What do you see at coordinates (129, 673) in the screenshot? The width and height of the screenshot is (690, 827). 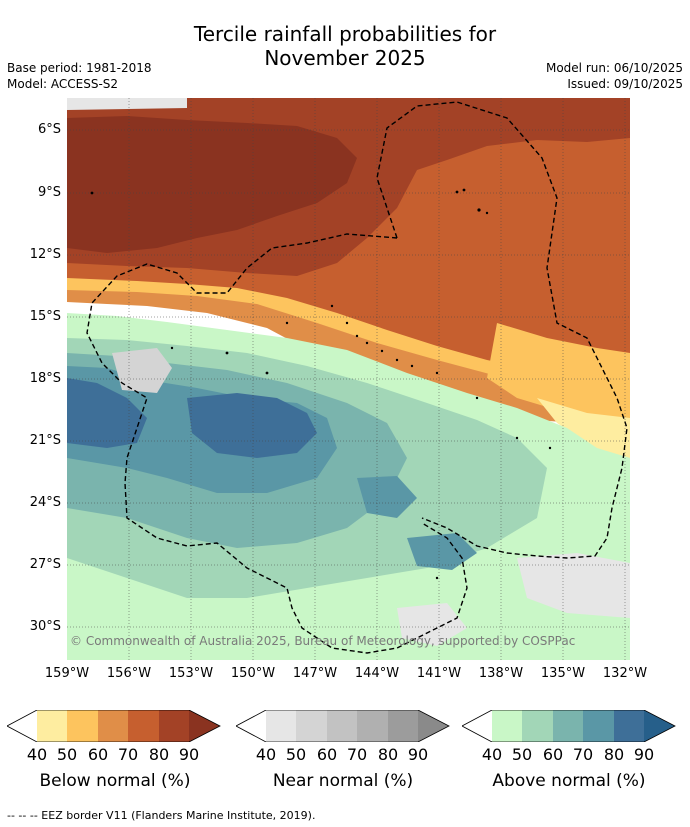 I see `lon-tick: 156°W` at bounding box center [129, 673].